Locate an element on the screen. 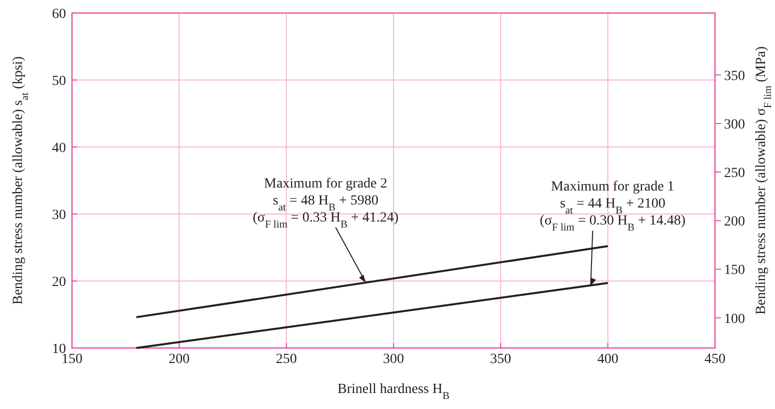 This screenshot has height=409, width=775. y-tick-label: 50 is located at coordinates (59, 81).